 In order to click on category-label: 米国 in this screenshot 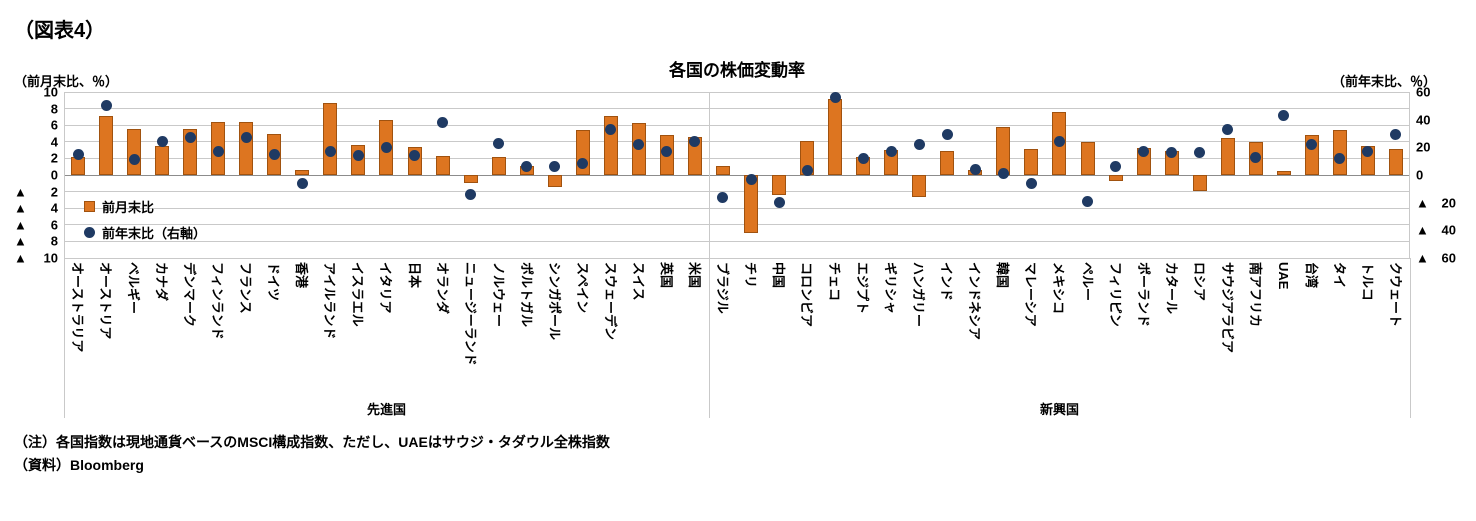, I will do `click(695, 329)`.